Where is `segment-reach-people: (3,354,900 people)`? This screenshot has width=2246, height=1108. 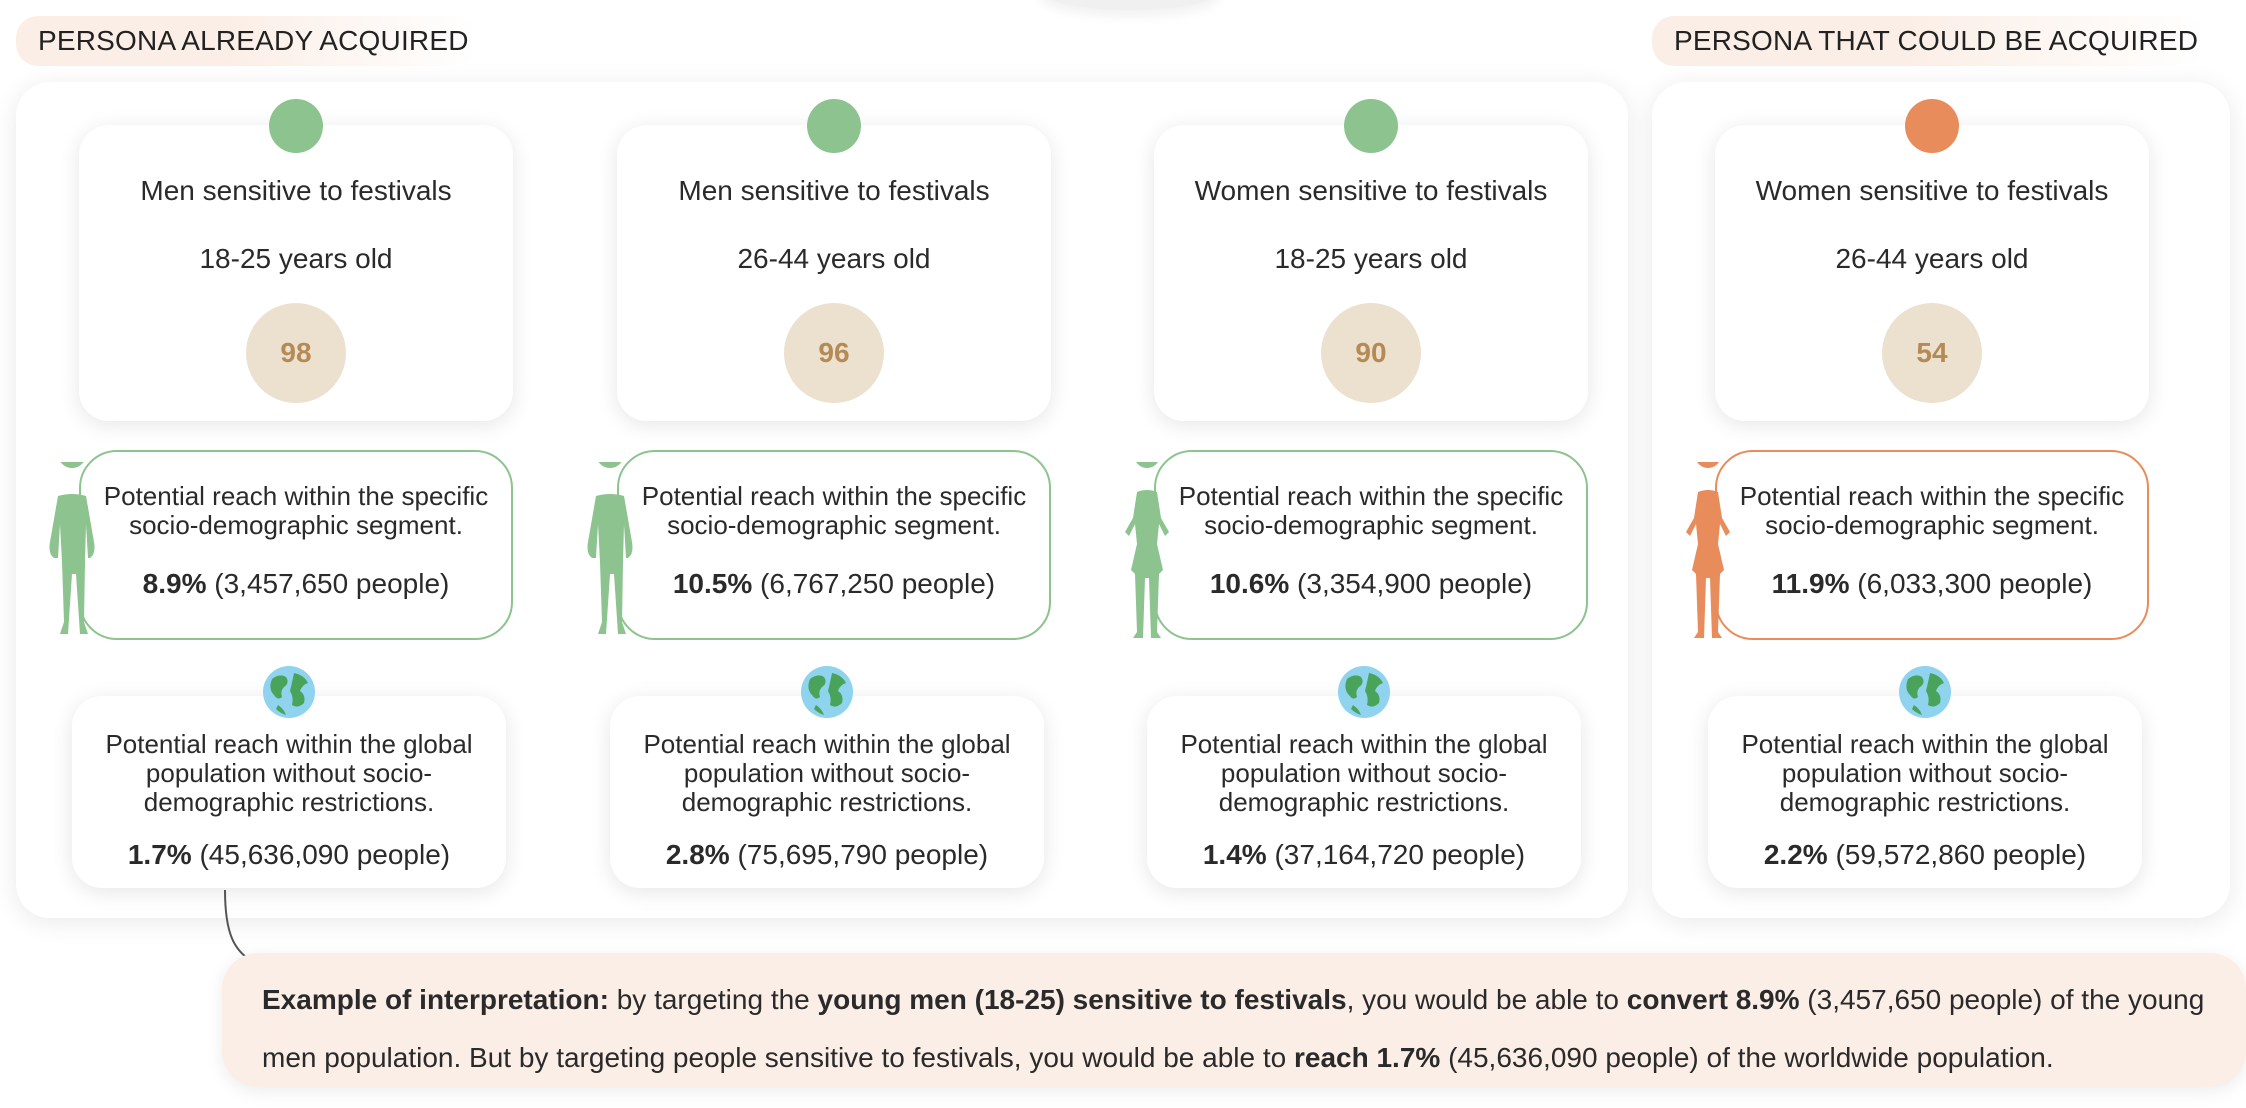 segment-reach-people: (3,354,900 people) is located at coordinates (1415, 583).